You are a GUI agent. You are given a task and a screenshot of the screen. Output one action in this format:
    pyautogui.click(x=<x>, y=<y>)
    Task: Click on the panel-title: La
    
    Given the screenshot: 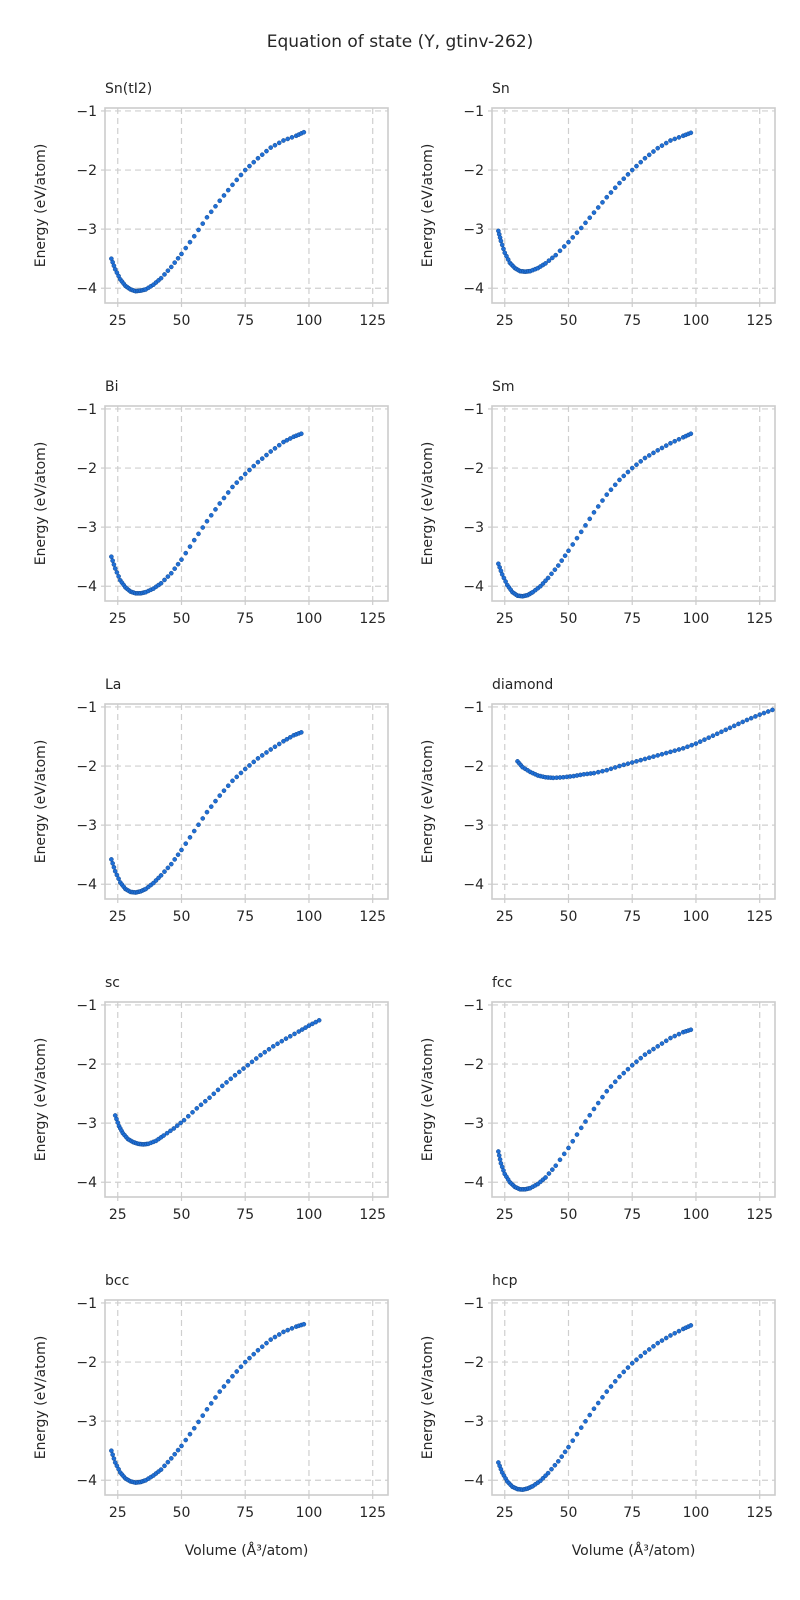 What is the action you would take?
    pyautogui.click(x=113, y=685)
    